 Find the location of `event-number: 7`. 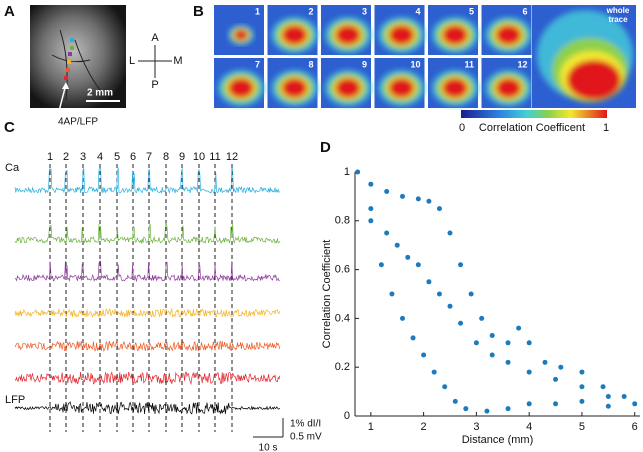

event-number: 7 is located at coordinates (149, 157).